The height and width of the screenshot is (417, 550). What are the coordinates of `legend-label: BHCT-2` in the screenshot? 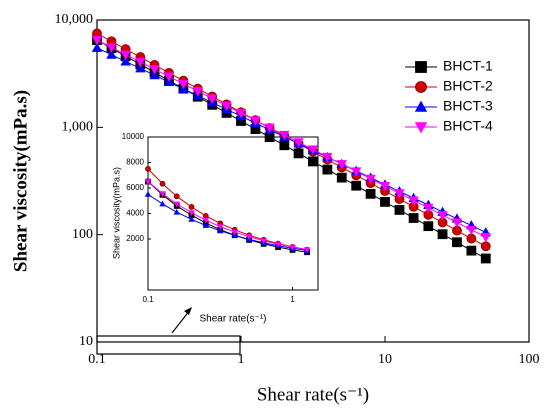 It's located at (468, 86).